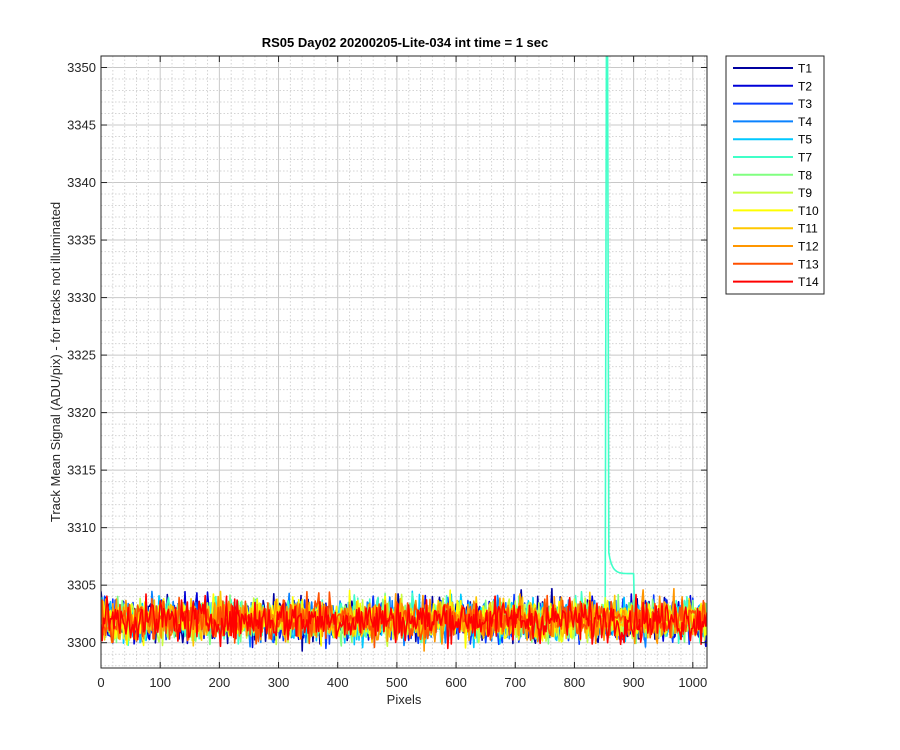 This screenshot has height=750, width=900. I want to click on legend: T1 T2 T3 T4 T5 T7 T8 T9 T10 T11 T12 T13 T14, so click(775, 175).